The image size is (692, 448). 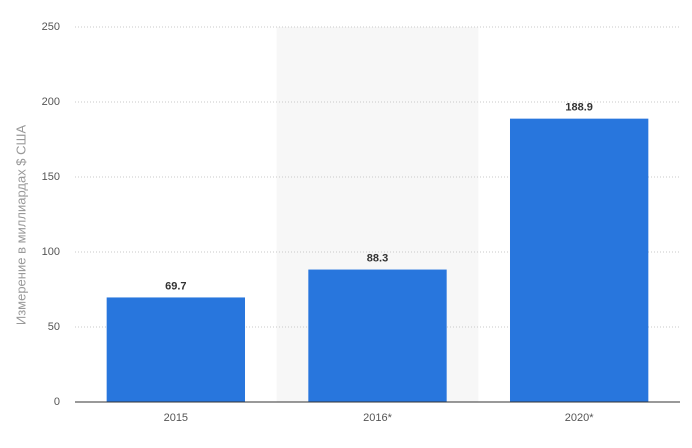 I want to click on y-tick-label: 200, so click(x=51, y=102).